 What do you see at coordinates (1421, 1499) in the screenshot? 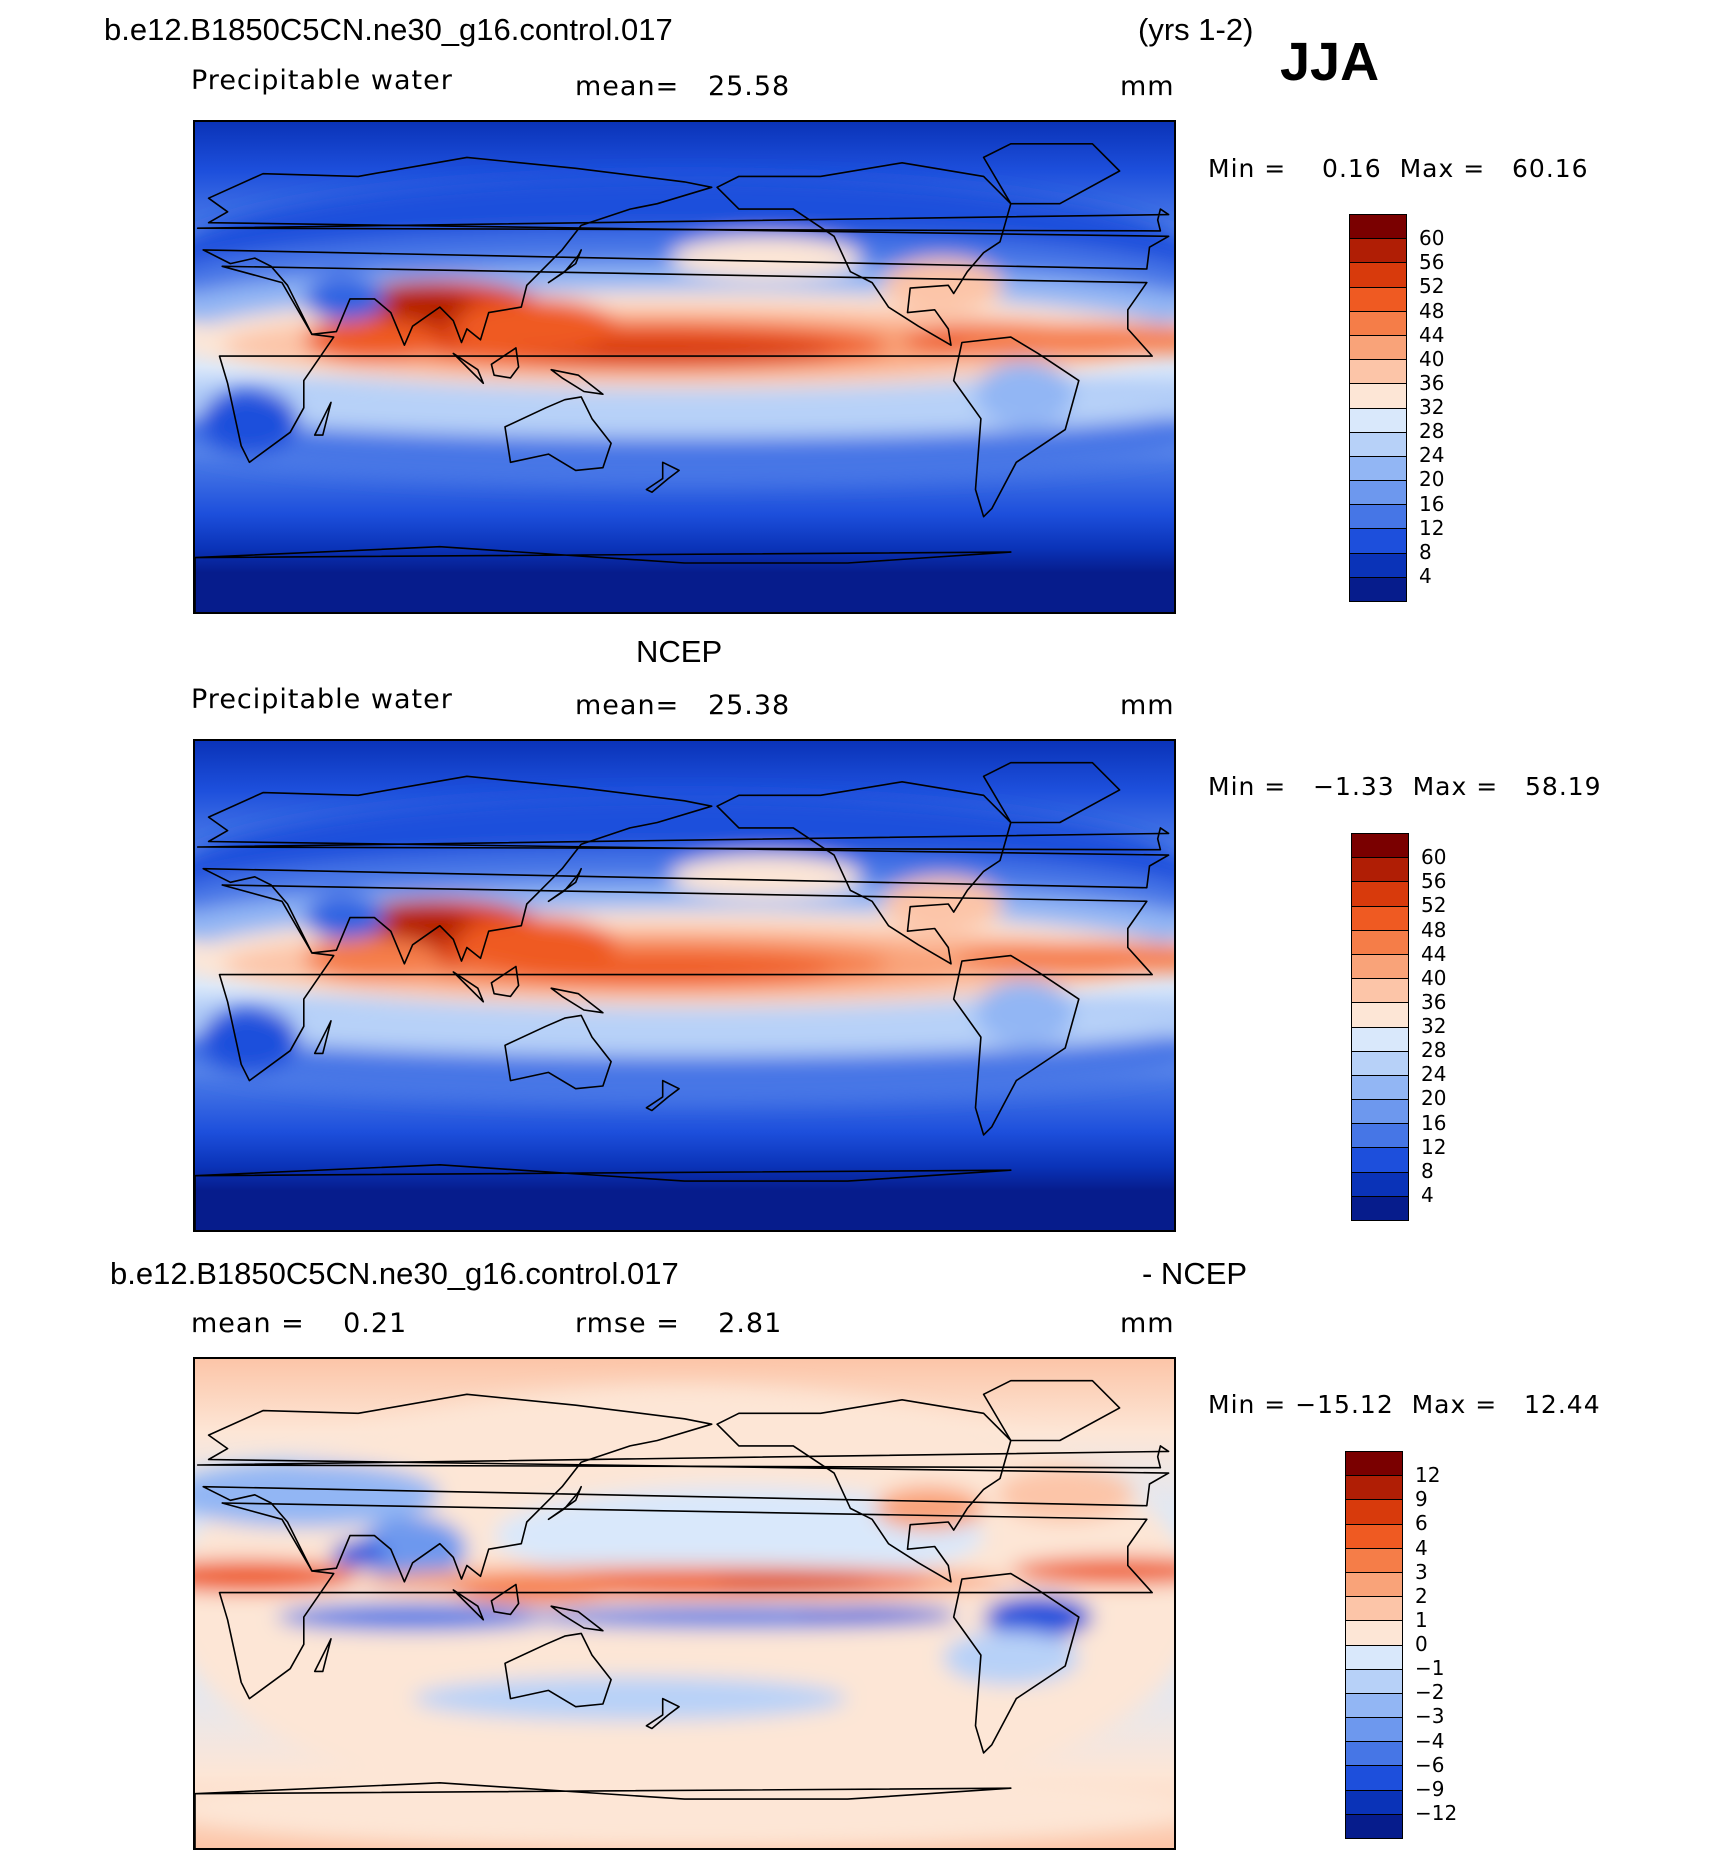
I see `colorbar-tick-label: 9` at bounding box center [1421, 1499].